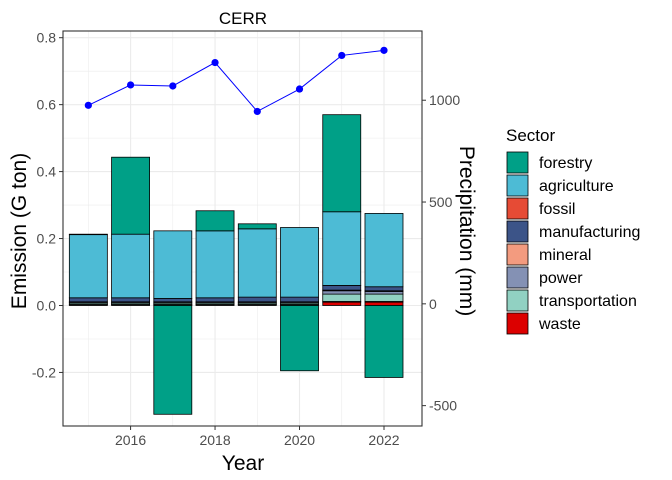 This screenshot has width=672, height=480. Describe the element at coordinates (383, 440) in the screenshot. I see `x-tick-label: 2022` at that location.